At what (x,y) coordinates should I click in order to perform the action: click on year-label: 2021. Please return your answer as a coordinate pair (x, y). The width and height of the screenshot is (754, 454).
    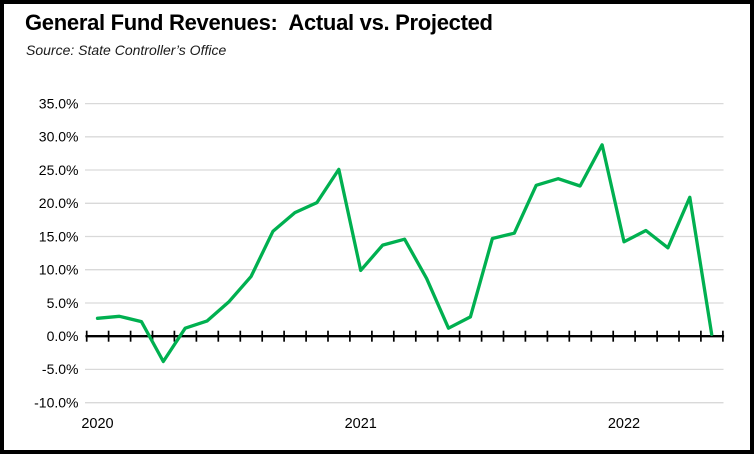
    Looking at the image, I should click on (361, 424).